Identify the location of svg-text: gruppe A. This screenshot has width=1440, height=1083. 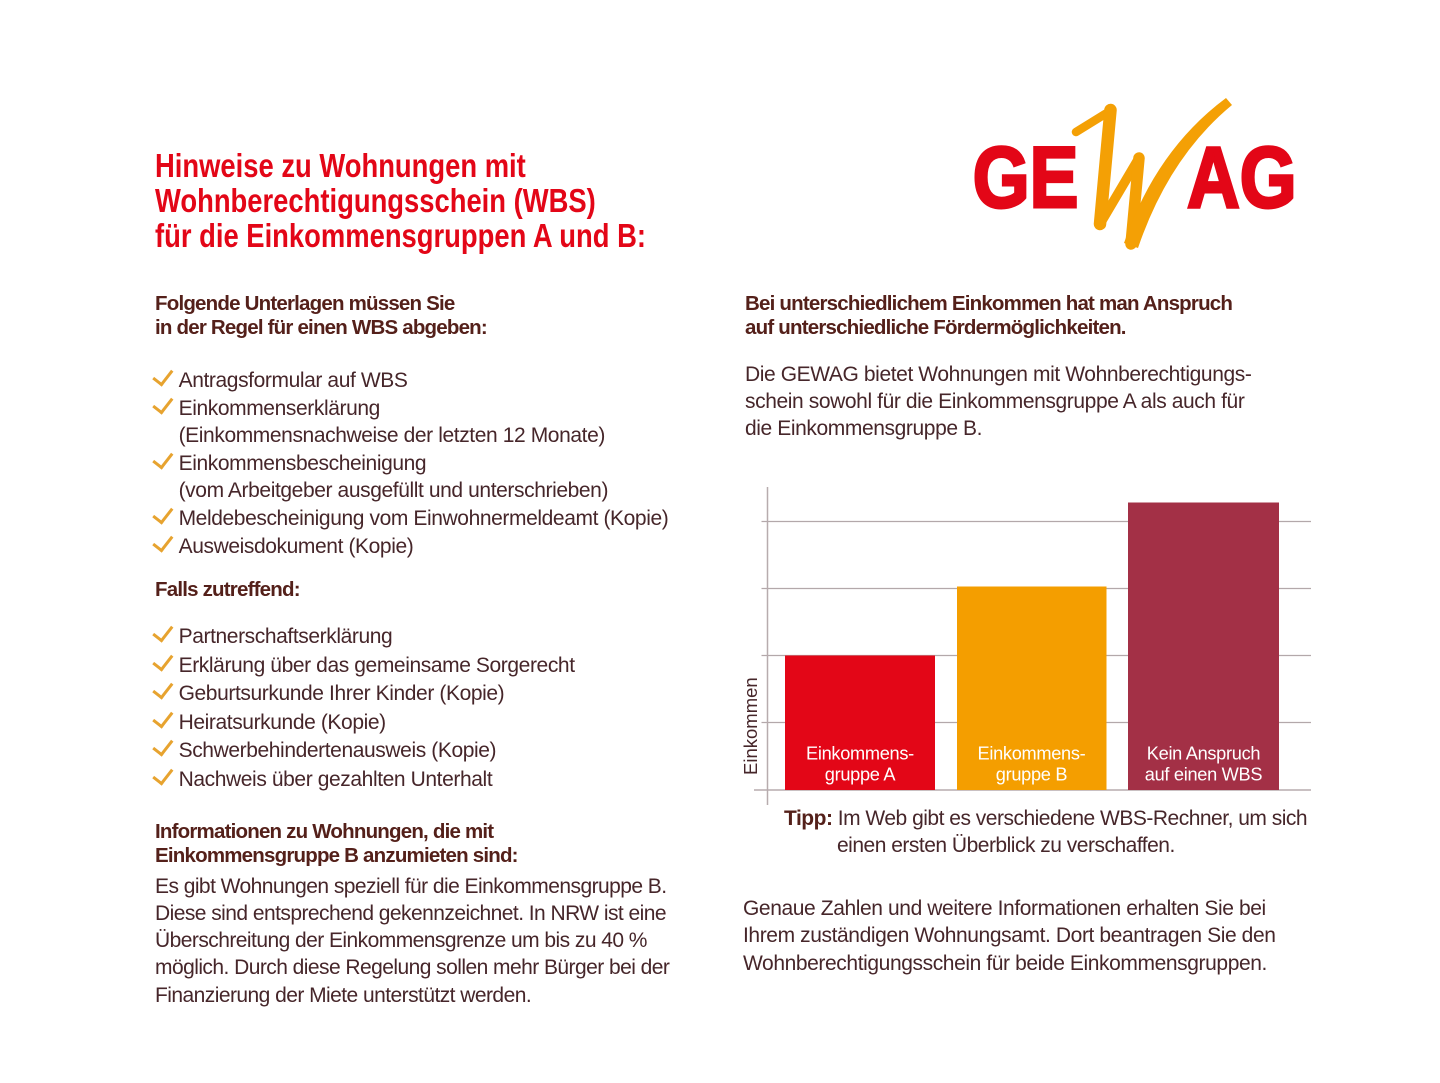
(861, 774).